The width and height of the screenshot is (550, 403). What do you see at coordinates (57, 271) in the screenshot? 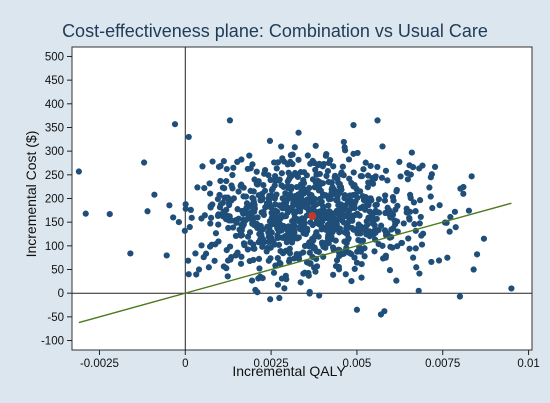
I see `y-tick-label: 50` at bounding box center [57, 271].